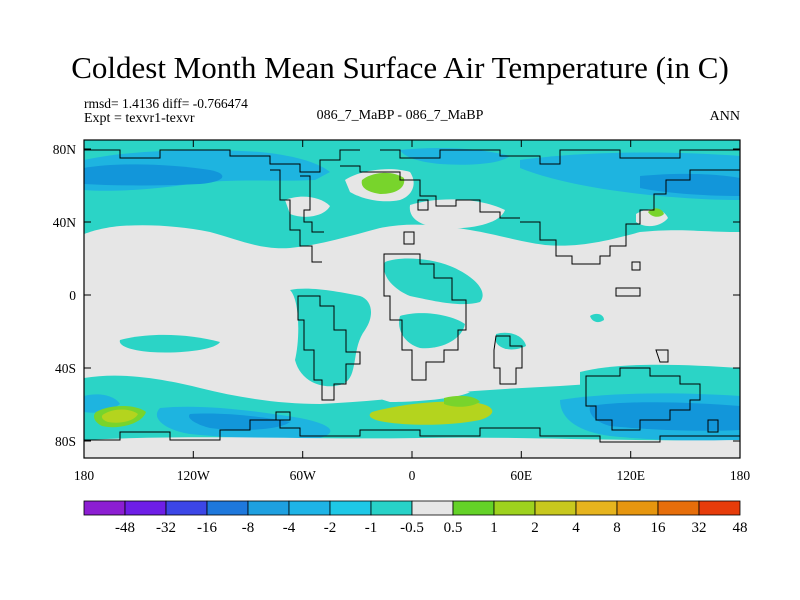 The height and width of the screenshot is (600, 800). Describe the element at coordinates (166, 103) in the screenshot. I see `stats-text: rmsd= 1.4136 diff= -0.766474` at that location.